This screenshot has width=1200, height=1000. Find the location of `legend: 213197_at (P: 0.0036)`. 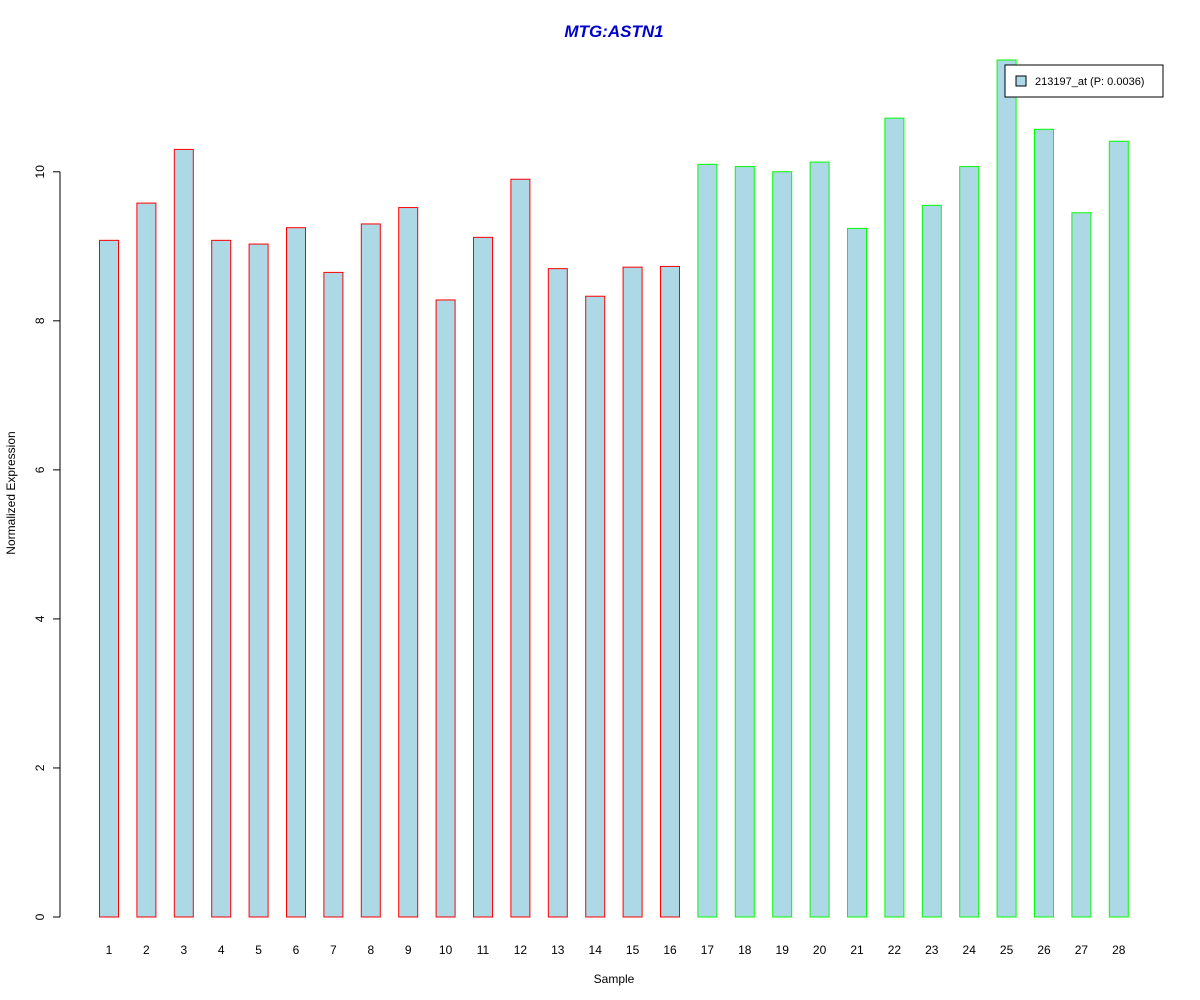

legend: 213197_at (P: 0.0036) is located at coordinates (1084, 81).